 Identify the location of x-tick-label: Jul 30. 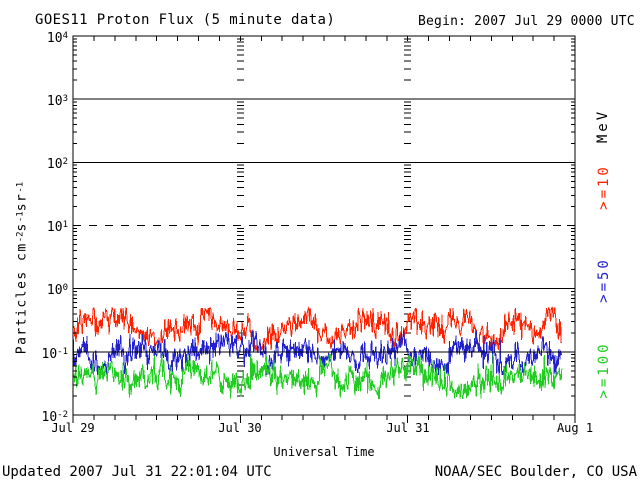
(240, 428).